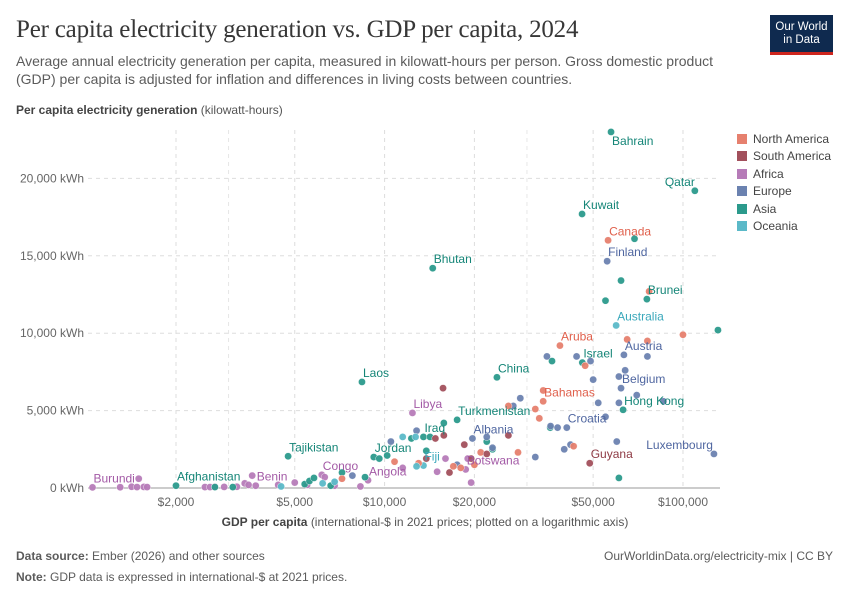  What do you see at coordinates (178, 556) in the screenshot?
I see `source-text: Ember (2026) and other sources` at bounding box center [178, 556].